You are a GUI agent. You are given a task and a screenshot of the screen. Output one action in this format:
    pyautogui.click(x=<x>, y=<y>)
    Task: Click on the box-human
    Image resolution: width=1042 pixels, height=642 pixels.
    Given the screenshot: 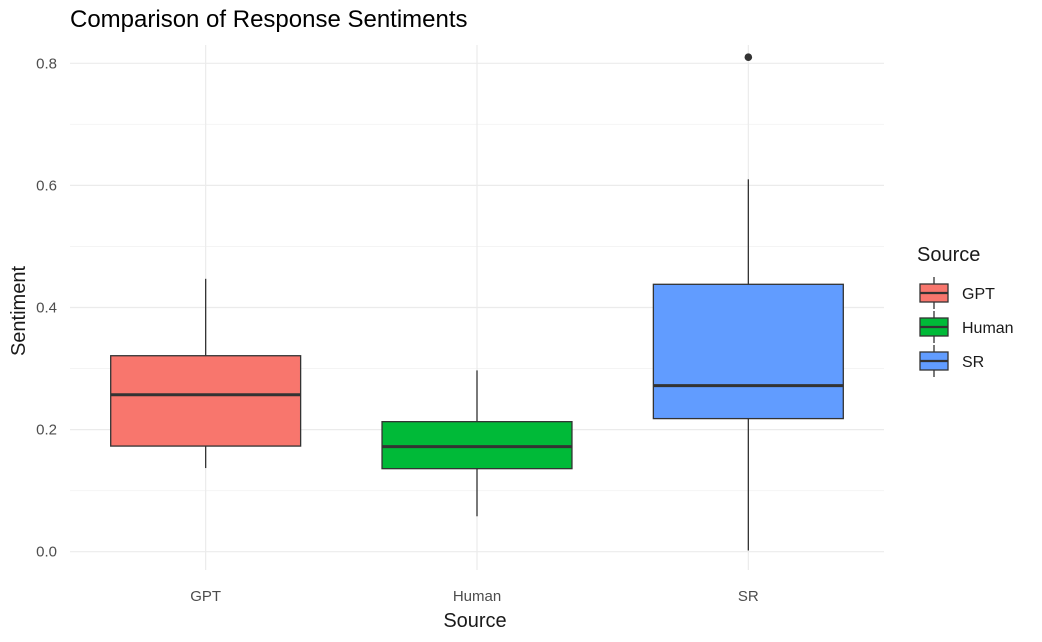 What is the action you would take?
    pyautogui.click(x=477, y=443)
    